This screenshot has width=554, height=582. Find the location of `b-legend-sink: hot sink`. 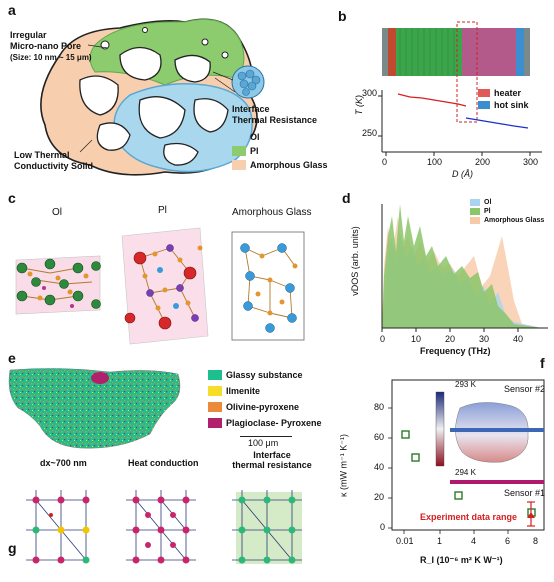

b-legend-sink: hot sink is located at coordinates (503, 105).